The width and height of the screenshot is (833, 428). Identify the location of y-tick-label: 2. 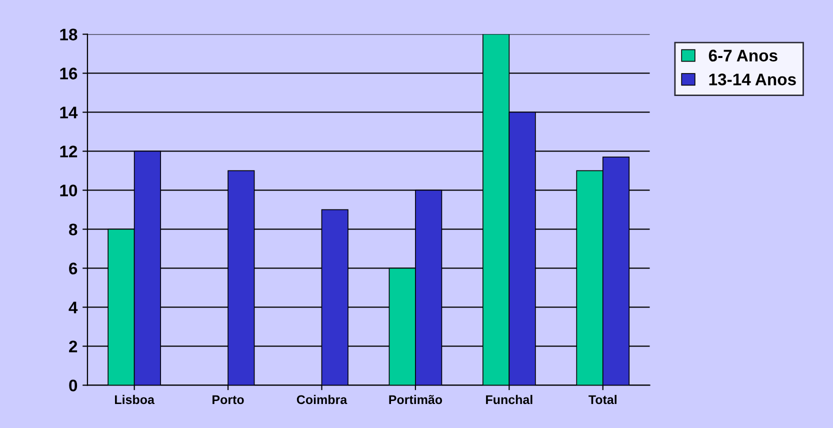
(73, 346).